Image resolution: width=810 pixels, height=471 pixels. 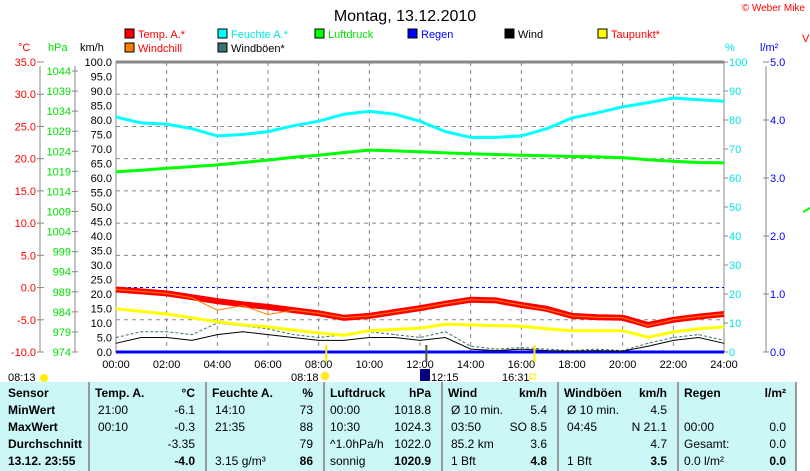 I want to click on row-value: -6.1, so click(x=184, y=410).